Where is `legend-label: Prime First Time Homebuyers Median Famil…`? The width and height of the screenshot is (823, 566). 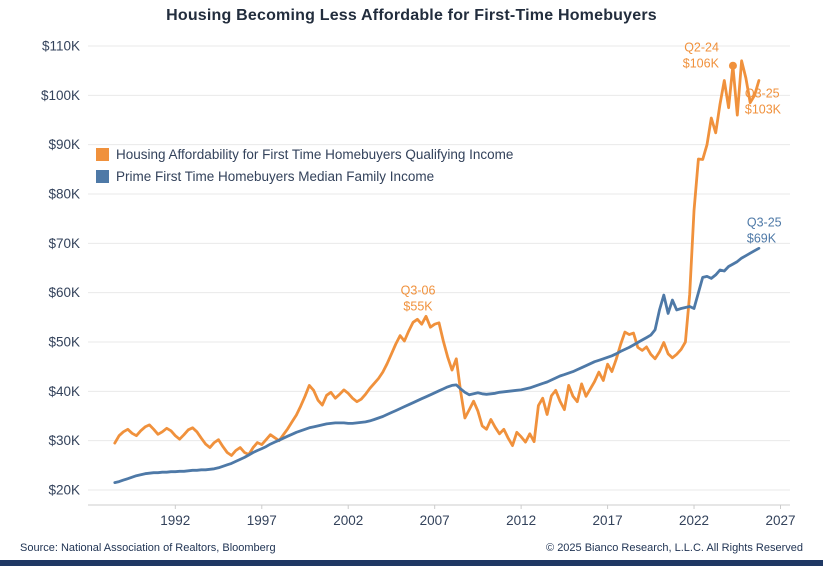 legend-label: Prime First Time Homebuyers Median Famil… is located at coordinates (275, 176).